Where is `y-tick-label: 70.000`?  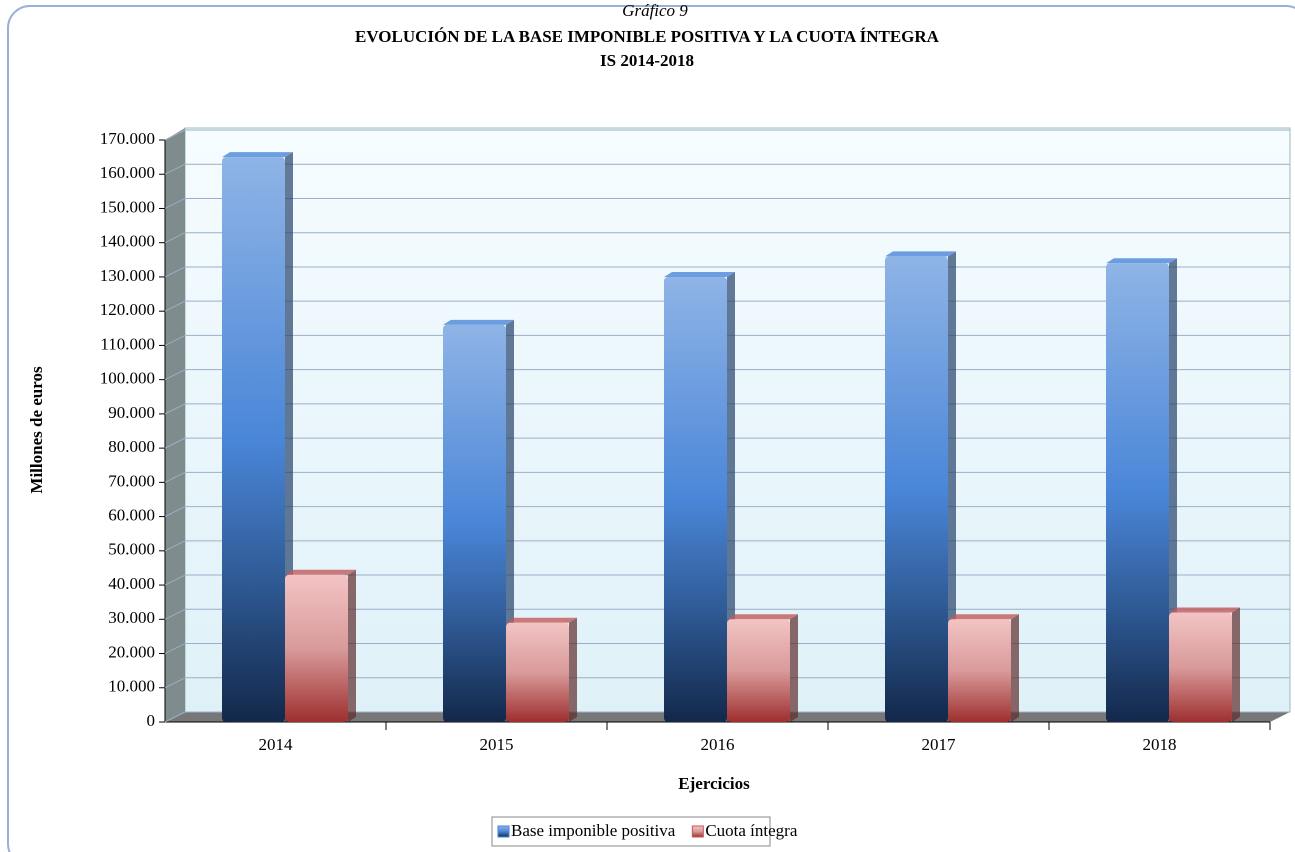 y-tick-label: 70.000 is located at coordinates (131, 480).